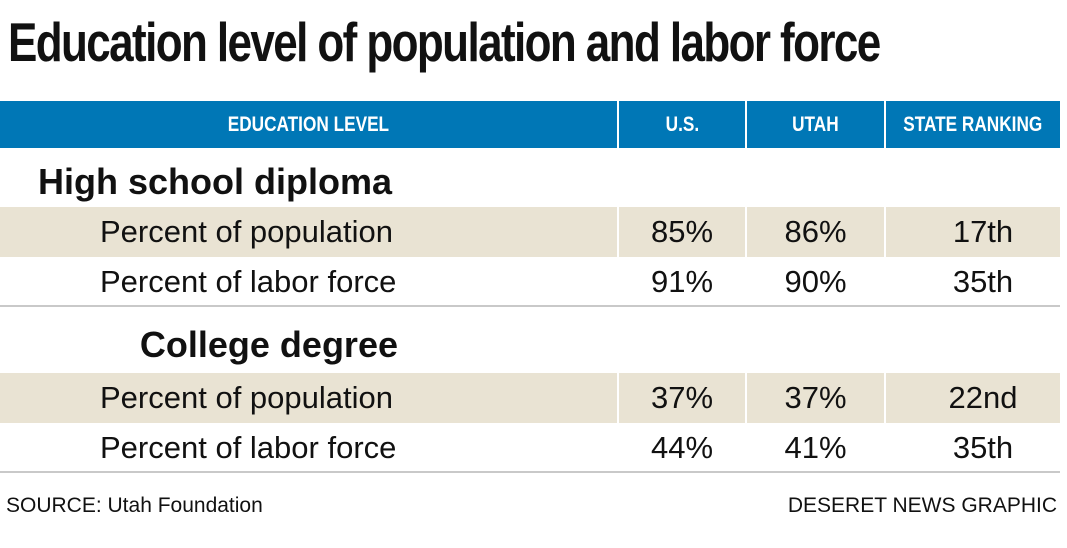 This screenshot has height=548, width=1067. I want to click on header-education-level: EDUCATION LEVEL, so click(308, 124).